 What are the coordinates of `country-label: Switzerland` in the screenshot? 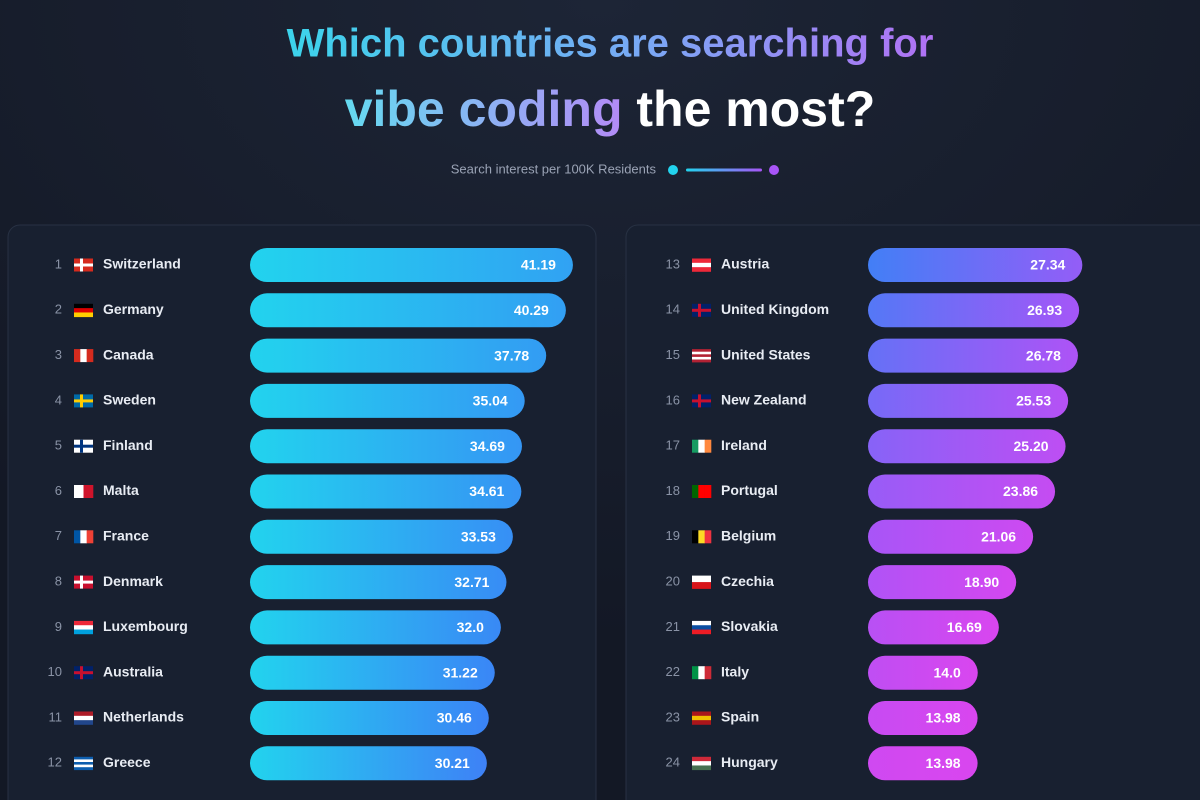 It's located at (142, 264).